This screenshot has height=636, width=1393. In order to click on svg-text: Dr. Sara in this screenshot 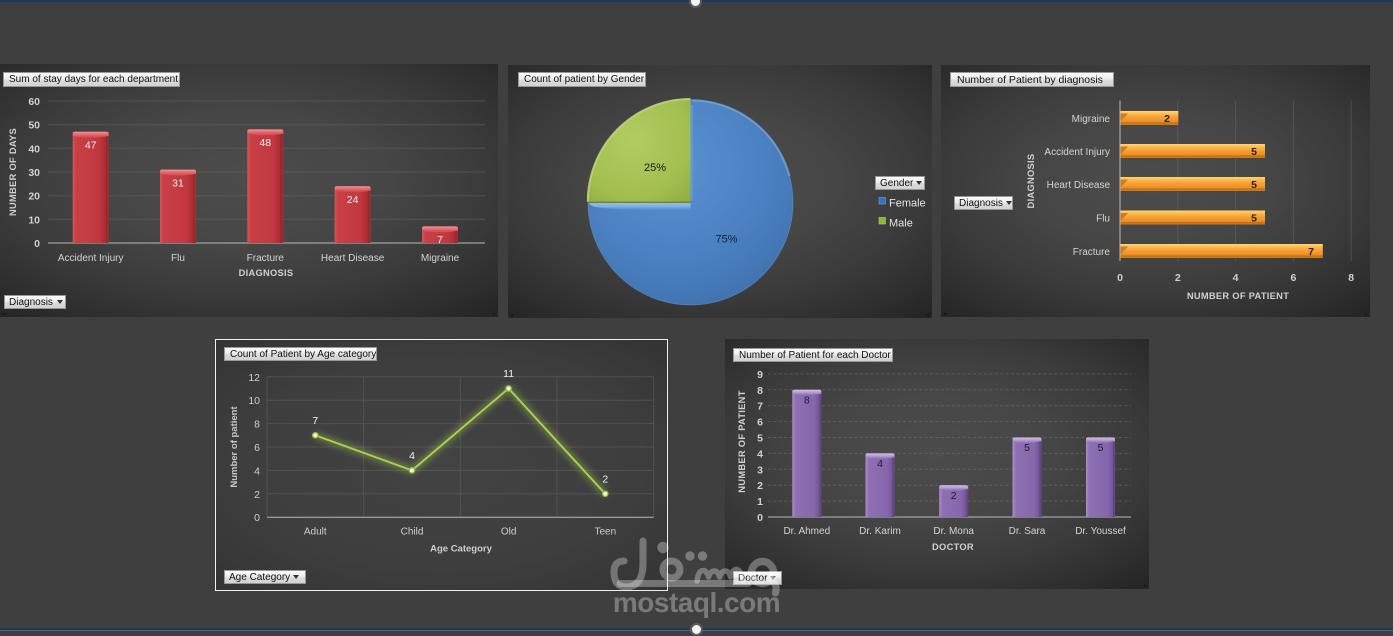, I will do `click(1027, 531)`.